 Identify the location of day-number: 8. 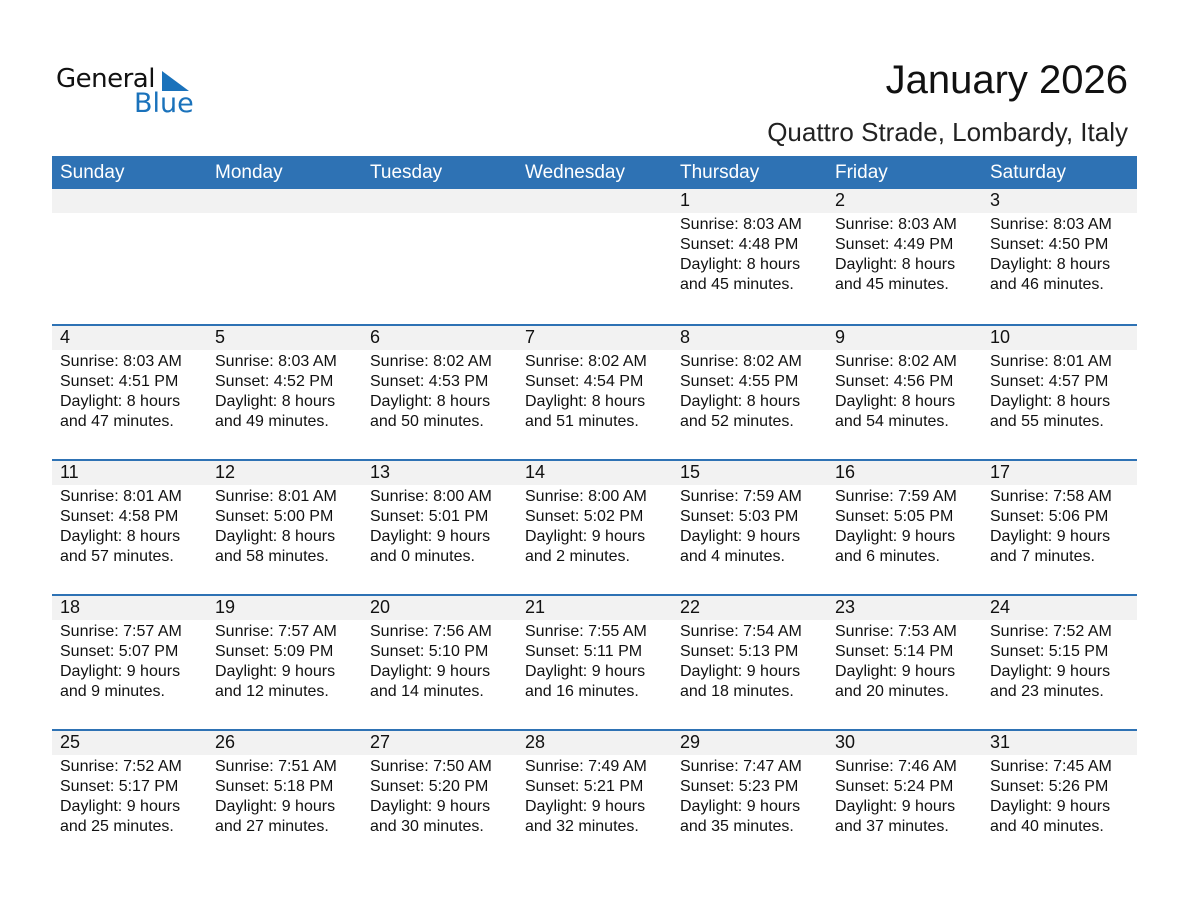
(685, 337).